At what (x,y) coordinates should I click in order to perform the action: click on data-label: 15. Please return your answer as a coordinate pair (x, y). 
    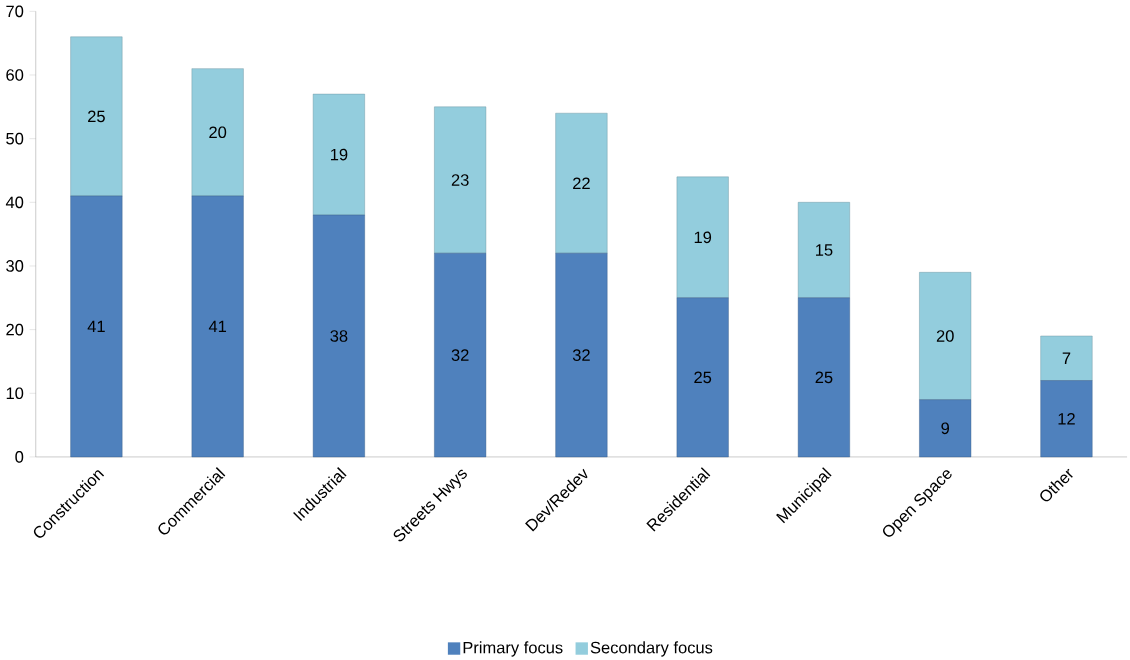
    Looking at the image, I should click on (824, 250).